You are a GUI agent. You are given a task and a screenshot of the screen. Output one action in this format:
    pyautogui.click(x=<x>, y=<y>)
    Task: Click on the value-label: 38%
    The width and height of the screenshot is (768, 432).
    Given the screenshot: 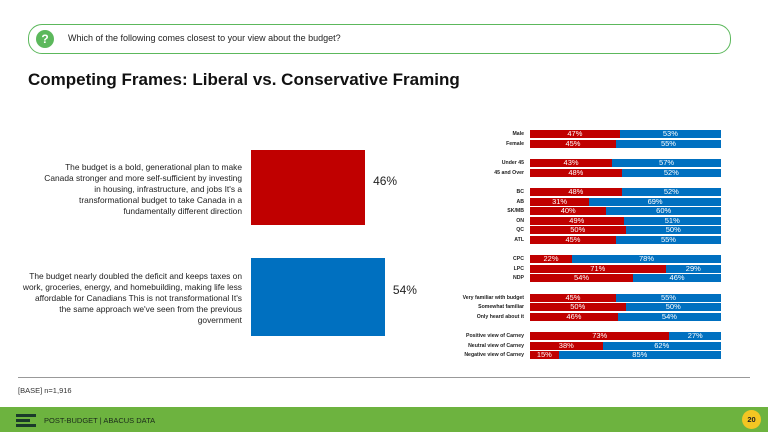 What is the action you would take?
    pyautogui.click(x=566, y=345)
    